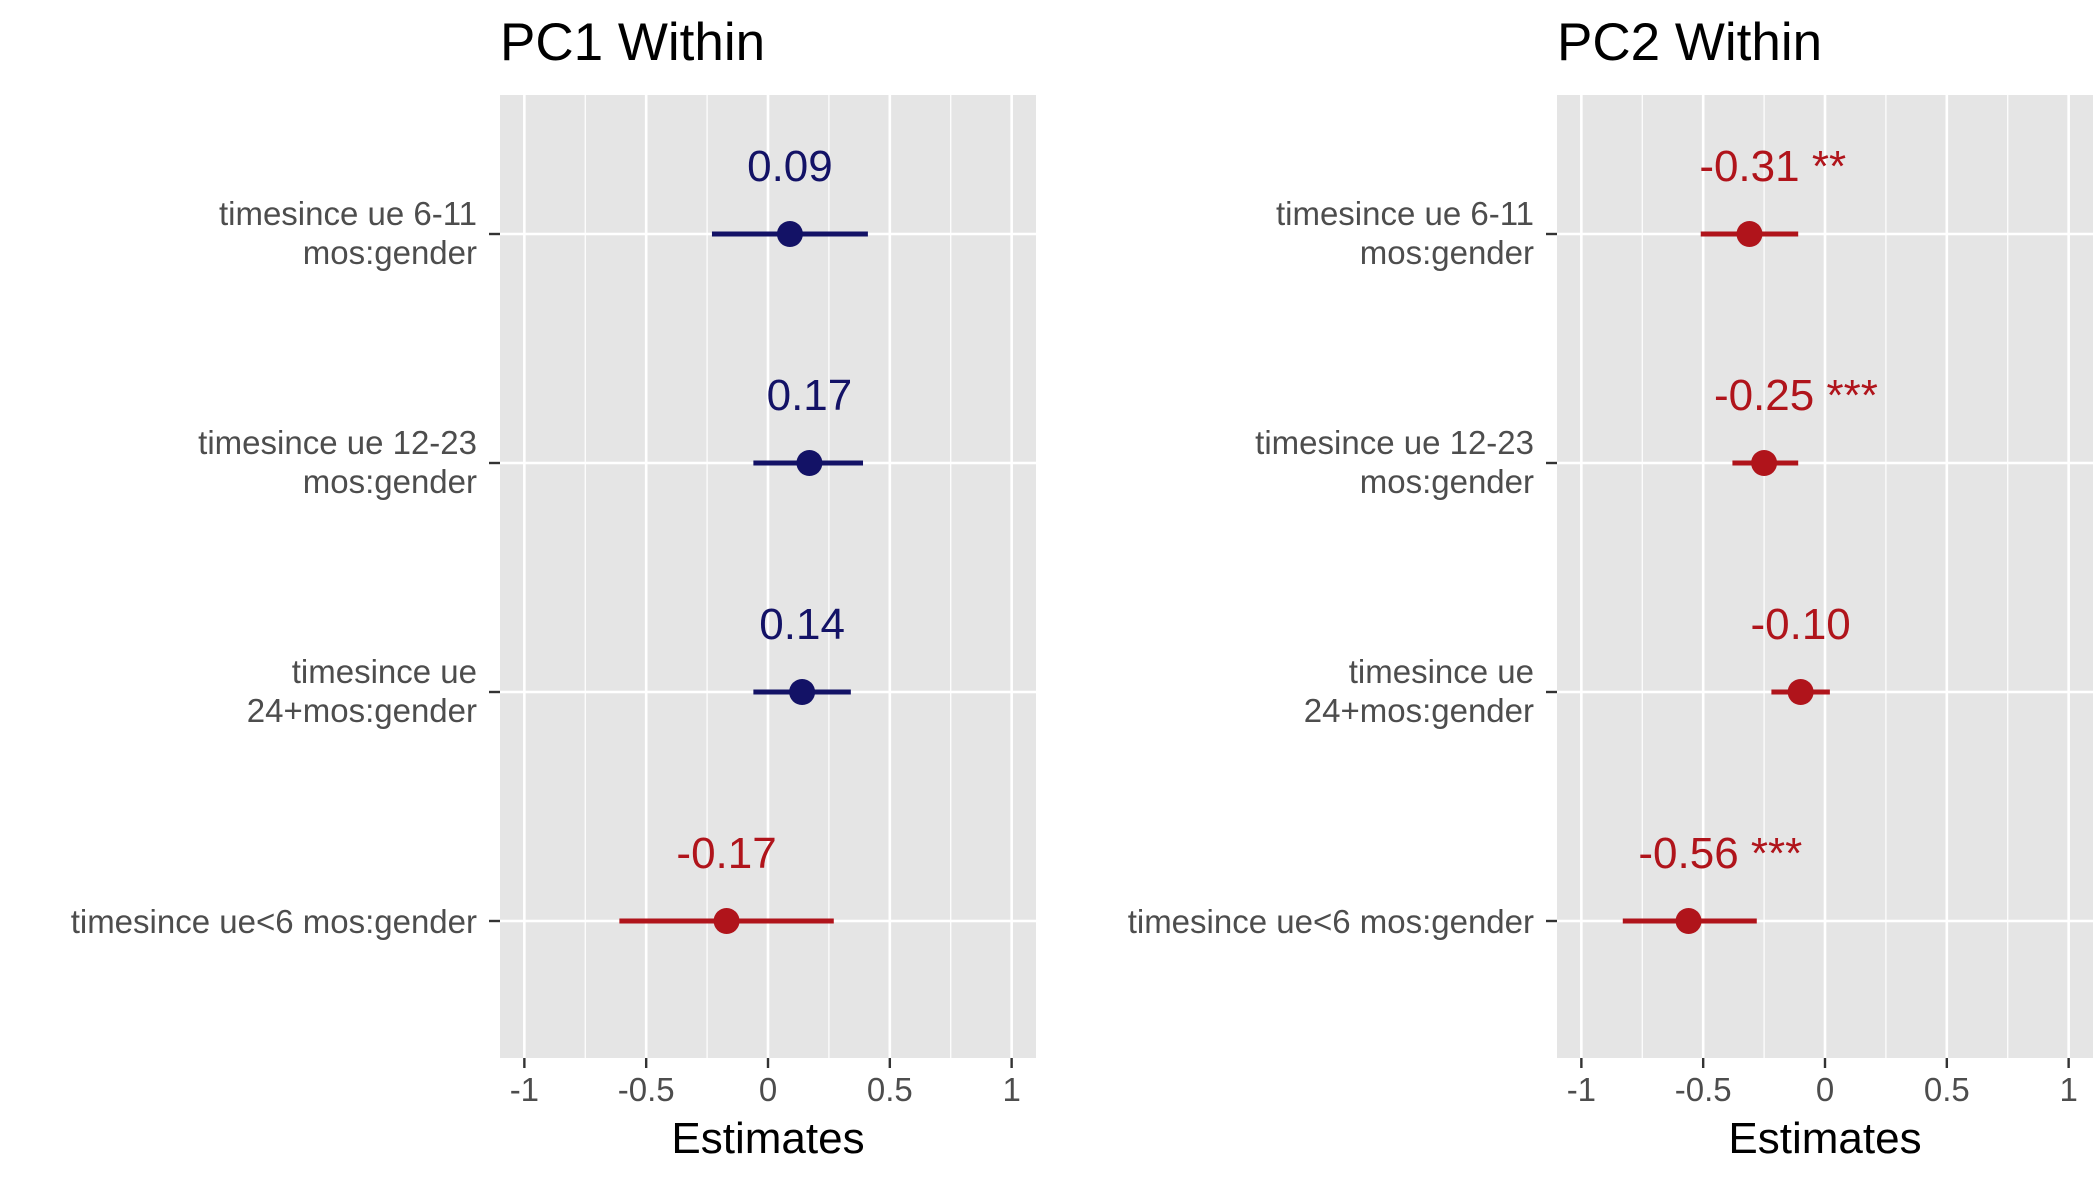 The image size is (2100, 1181). Describe the element at coordinates (1800, 624) in the screenshot. I see `estimate-label: -0.10` at that location.